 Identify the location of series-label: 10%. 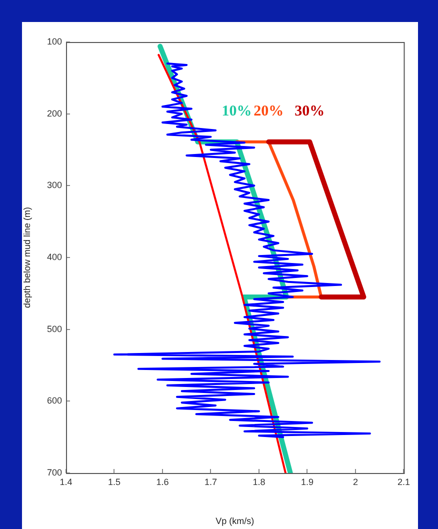
(237, 112).